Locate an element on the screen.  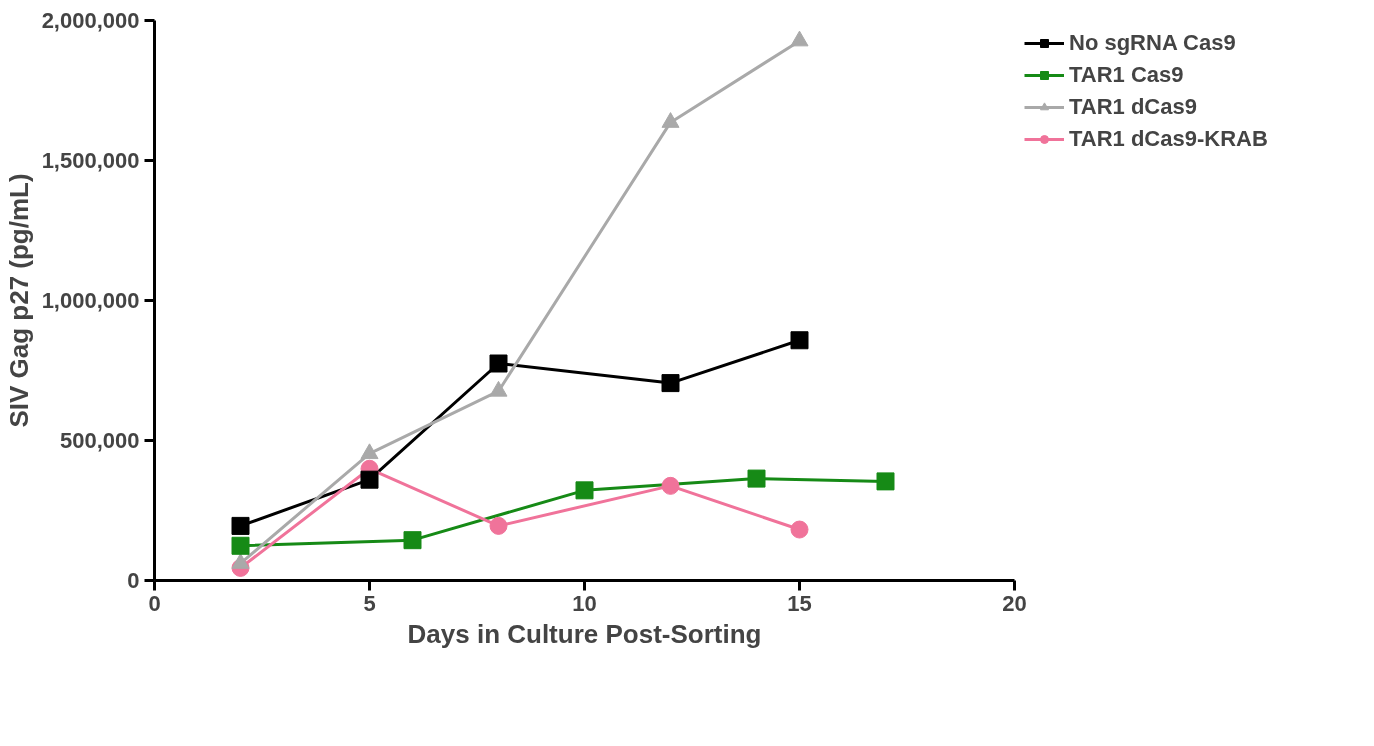
x-tick-label: 0 is located at coordinates (154, 603).